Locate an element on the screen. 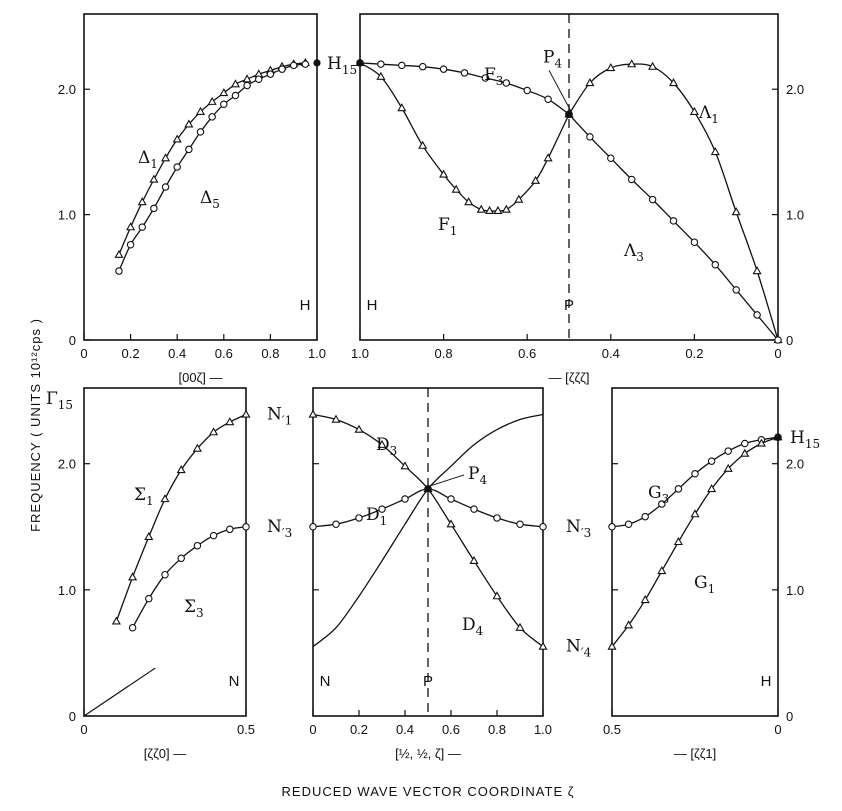  series-label: Δ5 is located at coordinates (210, 199).